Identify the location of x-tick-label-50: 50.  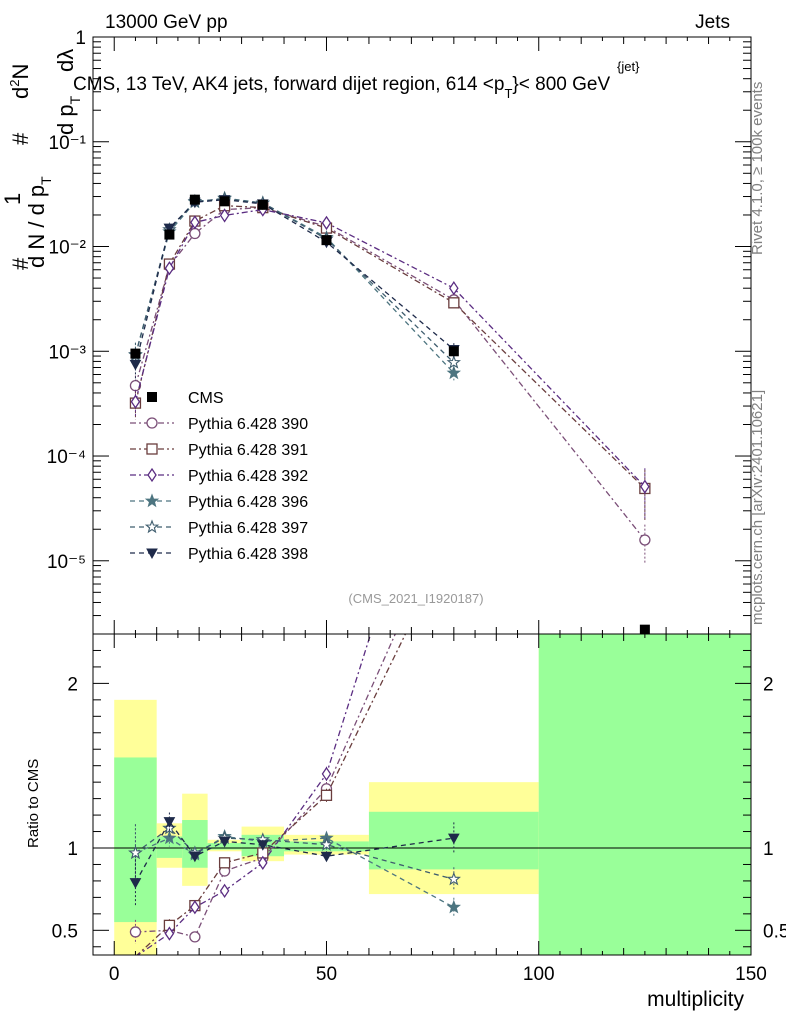
(326, 974).